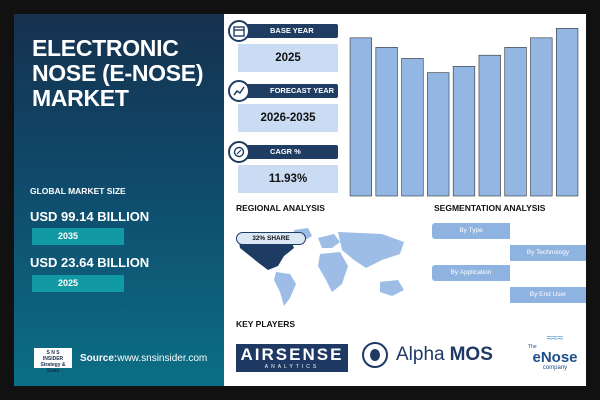  I want to click on segmentation-analysis-title: SEGMENTATION ANALYSIS, so click(490, 208).